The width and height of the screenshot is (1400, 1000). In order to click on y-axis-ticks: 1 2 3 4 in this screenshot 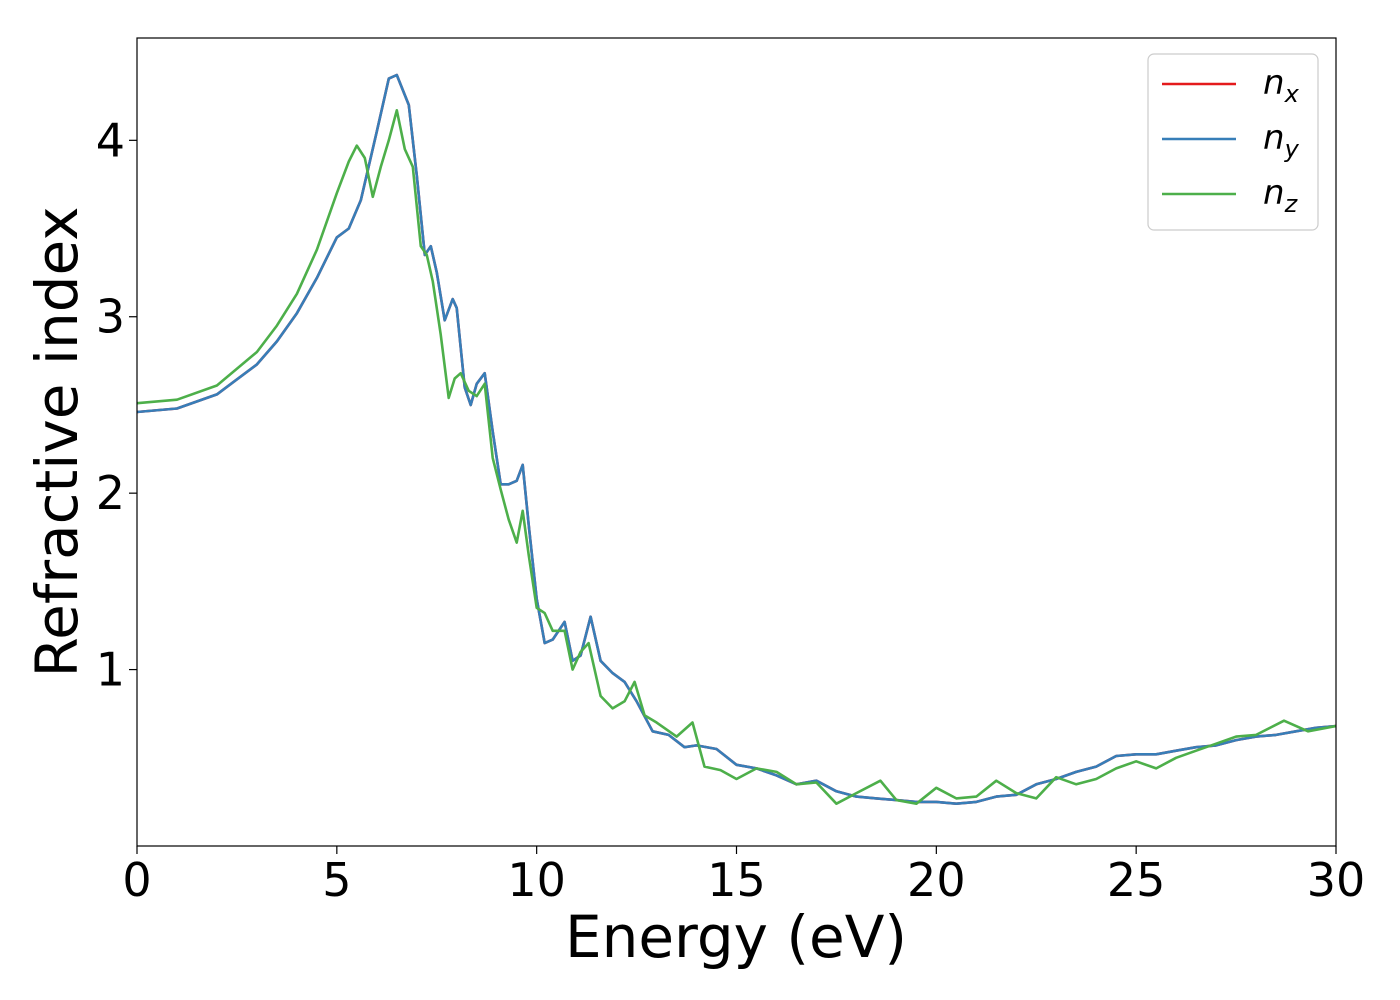, I will do `click(116, 405)`.